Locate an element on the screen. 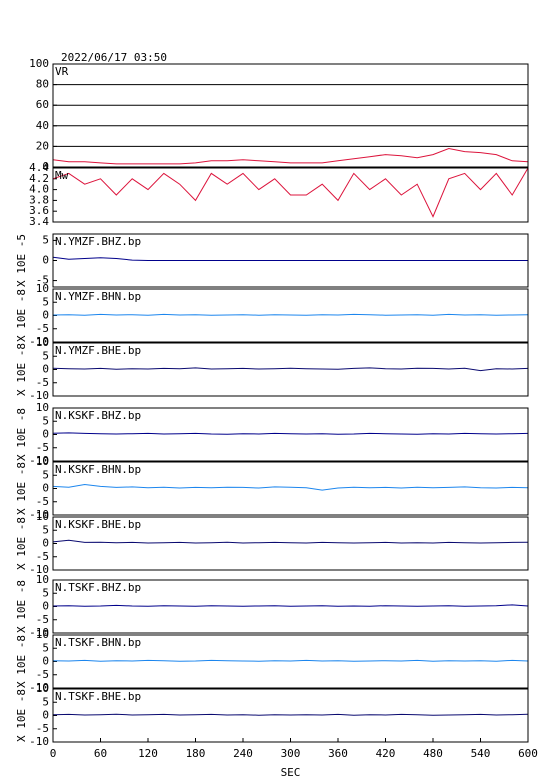  x-tick-label: 120 is located at coordinates (148, 753).